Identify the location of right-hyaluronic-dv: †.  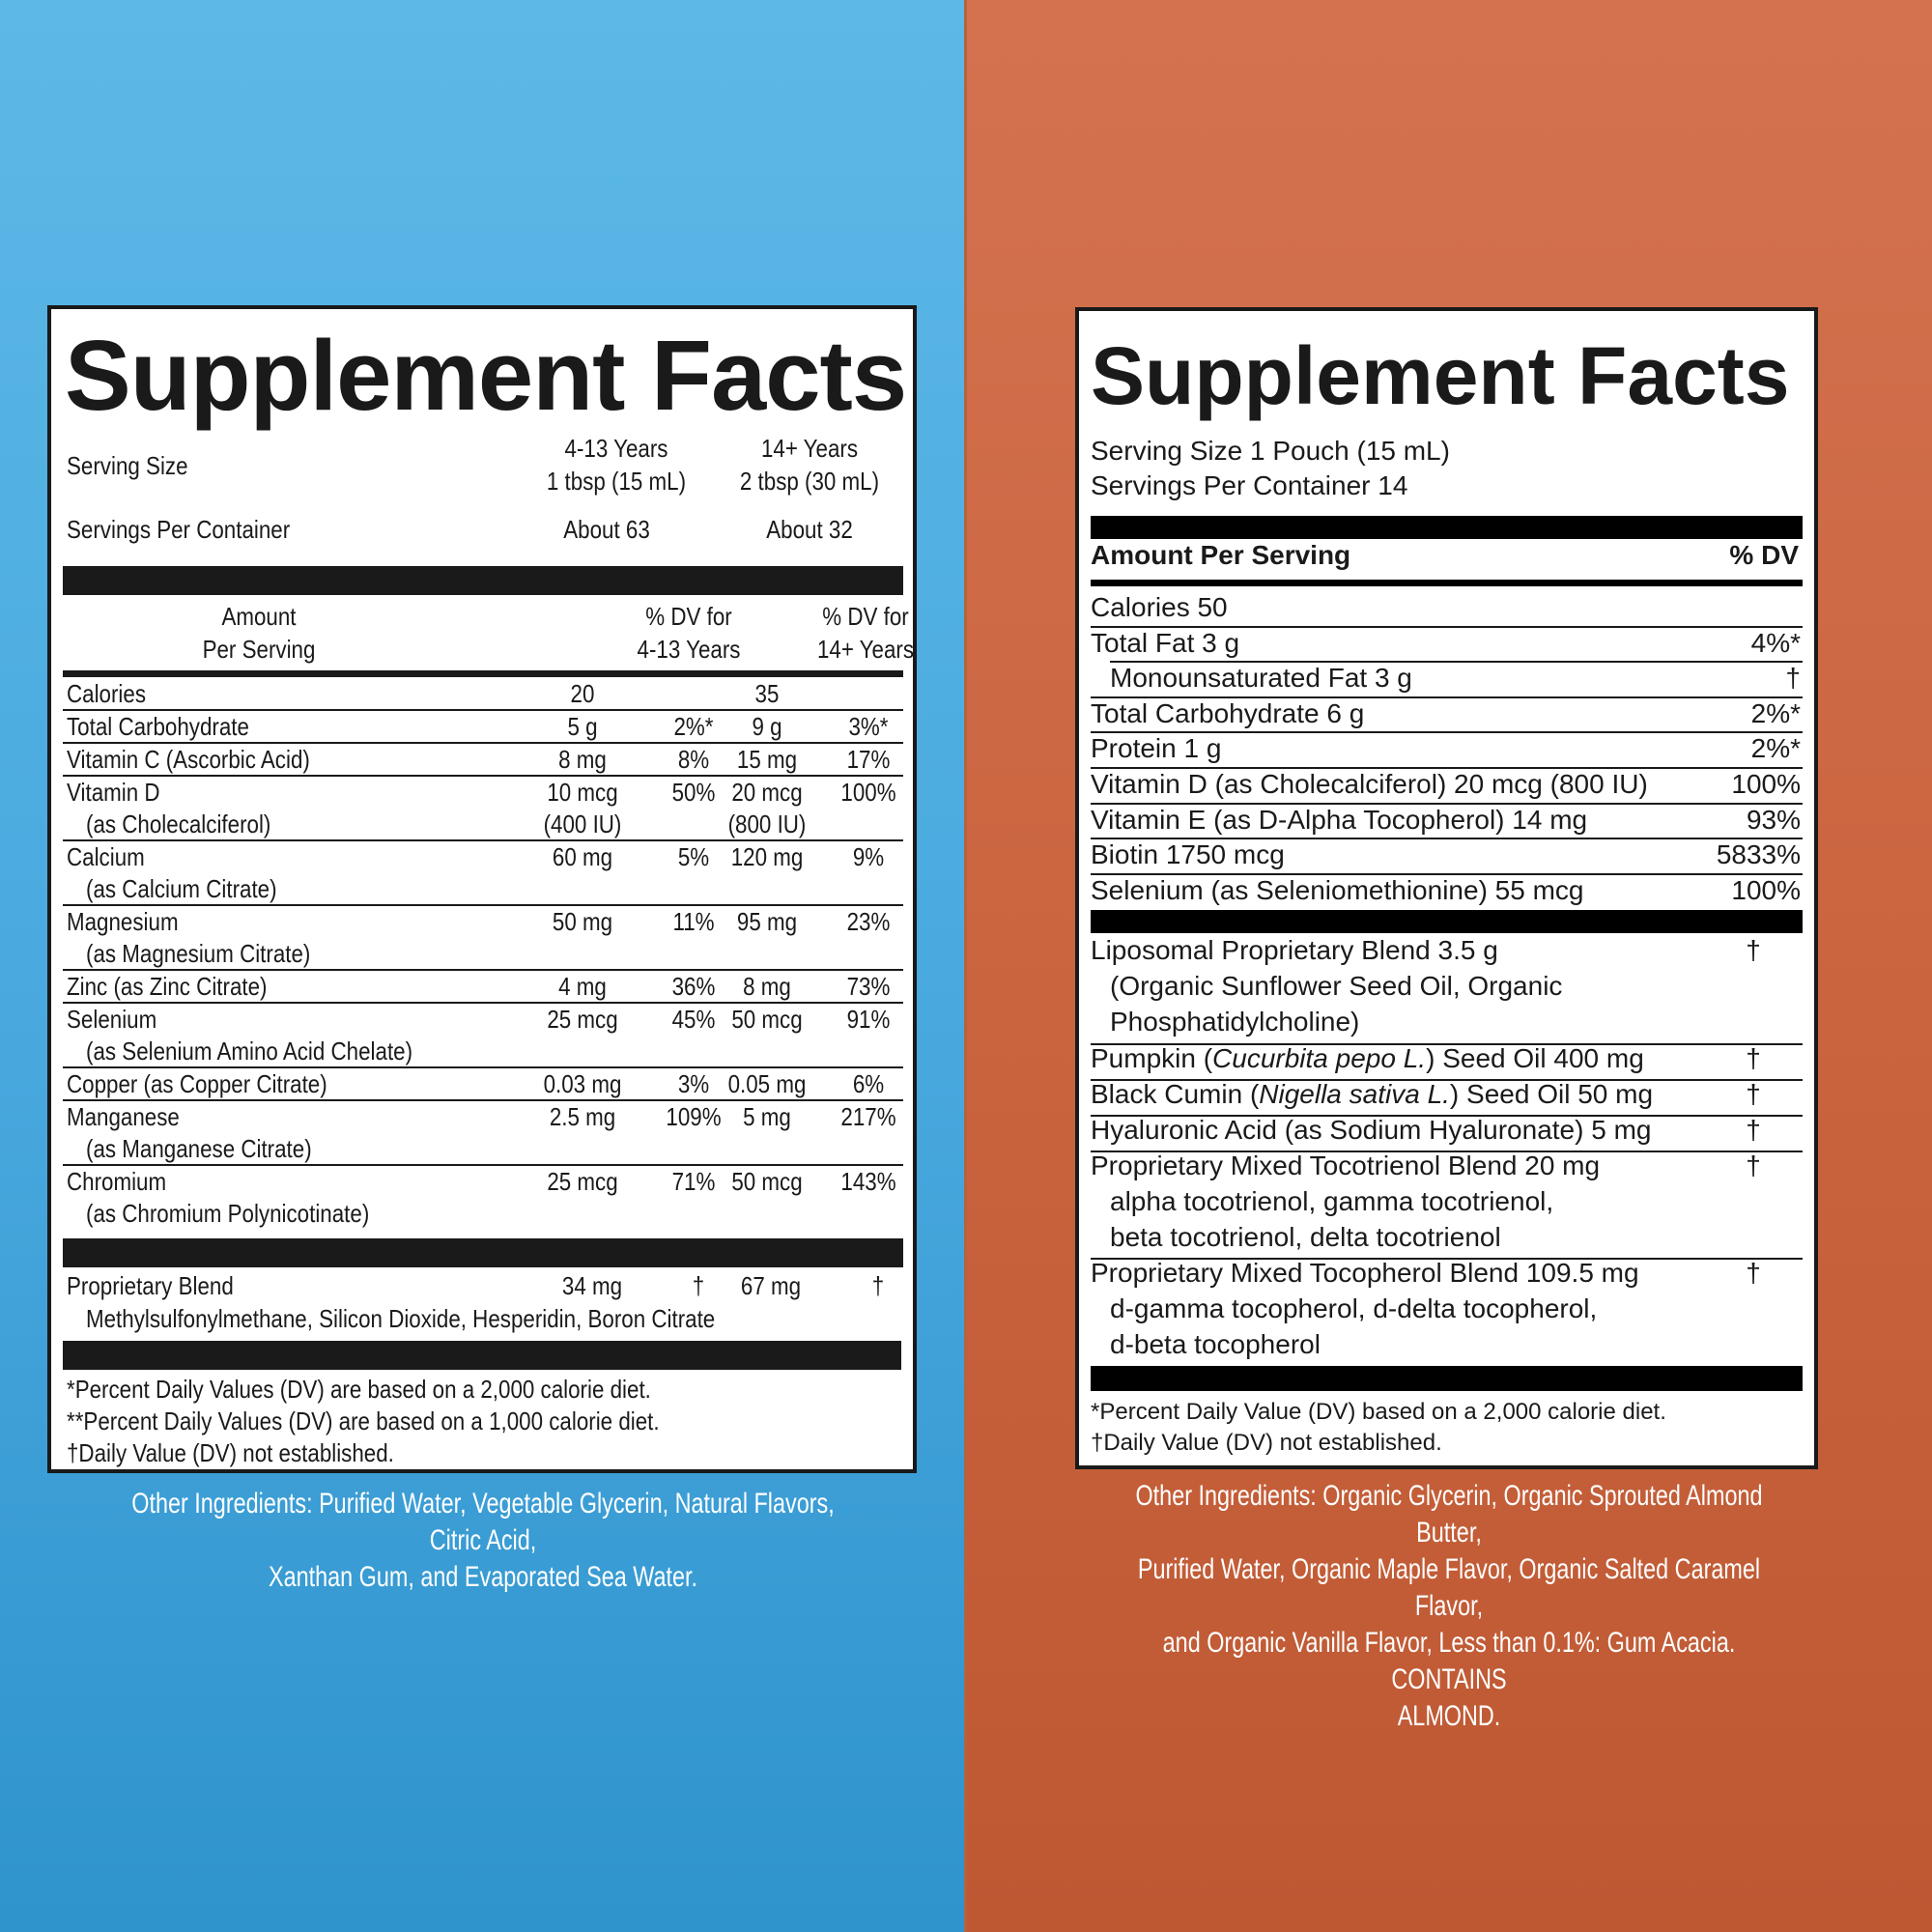
(1753, 1130).